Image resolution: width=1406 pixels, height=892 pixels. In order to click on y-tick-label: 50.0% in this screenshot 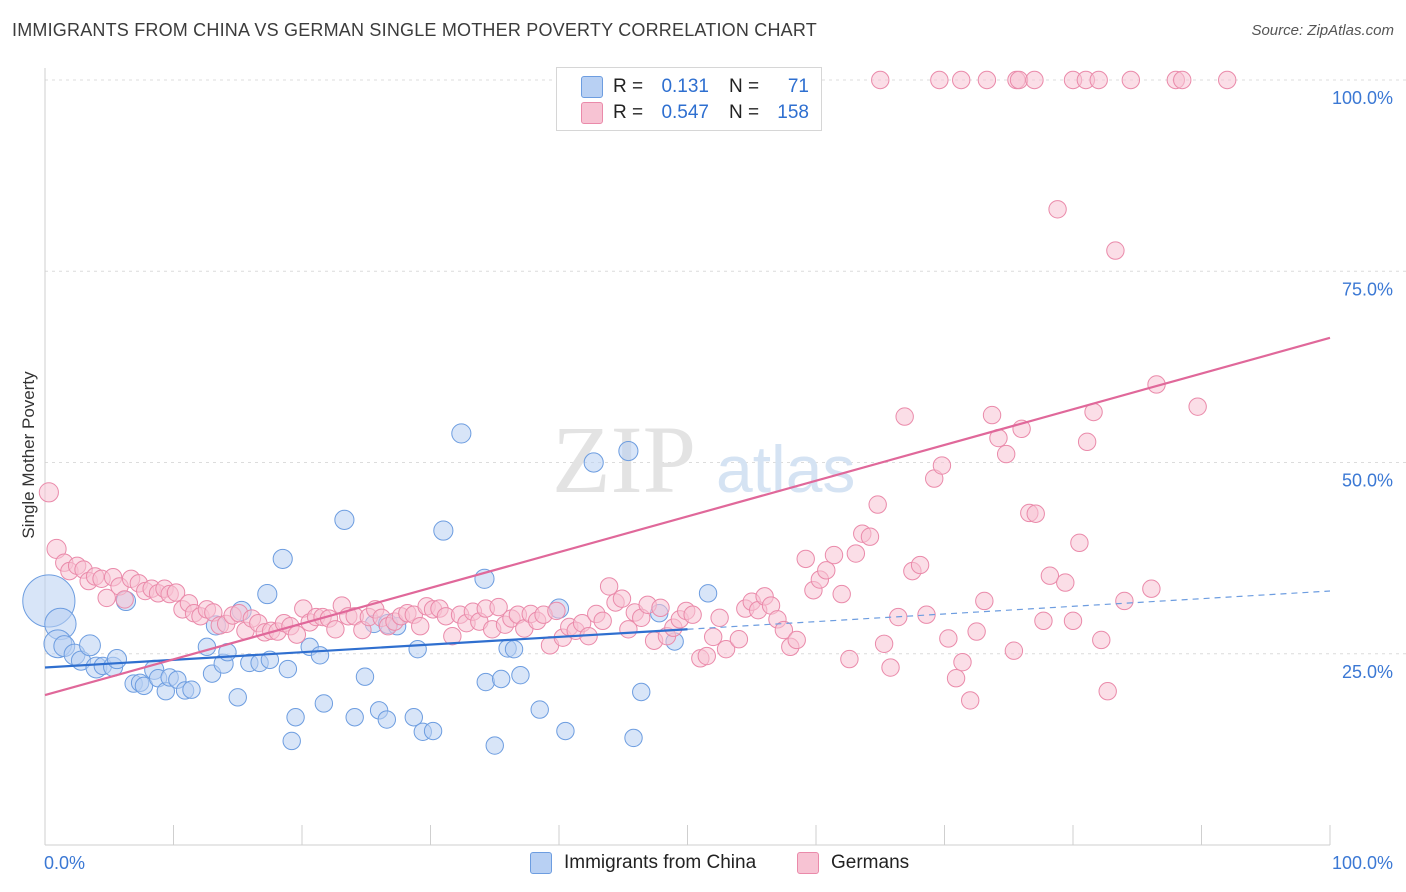, I will do `click(1367, 481)`.